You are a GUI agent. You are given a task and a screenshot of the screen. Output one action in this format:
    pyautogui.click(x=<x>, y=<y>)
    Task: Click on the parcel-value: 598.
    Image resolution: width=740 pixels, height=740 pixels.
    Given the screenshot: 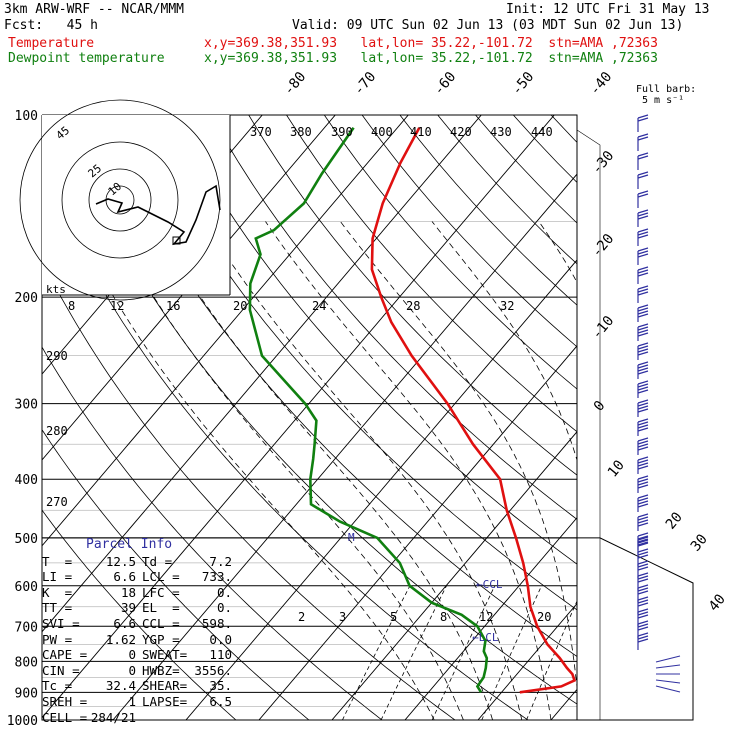 What is the action you would take?
    pyautogui.click(x=216, y=623)
    